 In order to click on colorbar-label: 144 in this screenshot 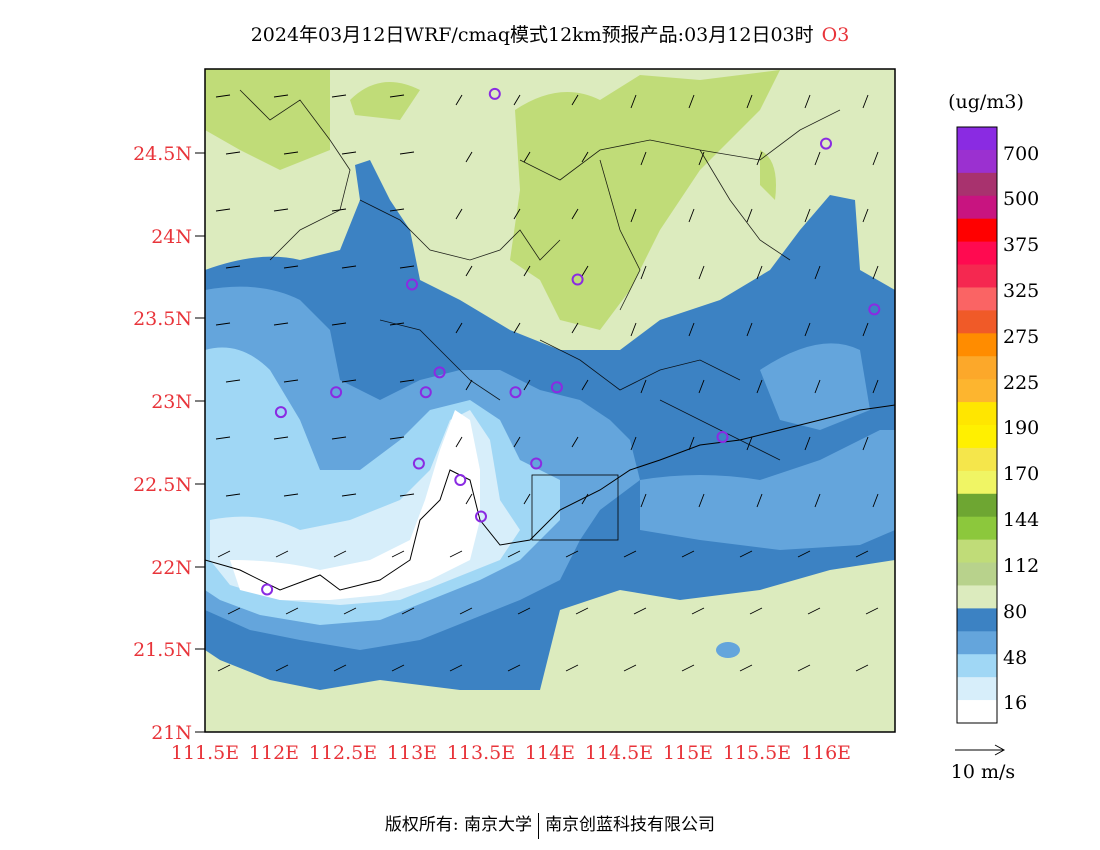, I will do `click(1021, 520)`.